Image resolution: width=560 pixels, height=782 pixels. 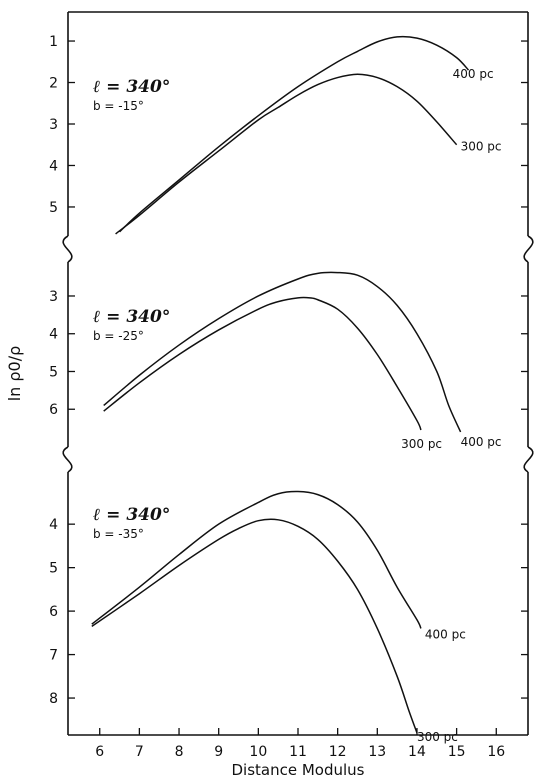 I want to click on x-axis: 6 7 8 9 10 11 12 13 14 15 16, so click(x=300, y=744).